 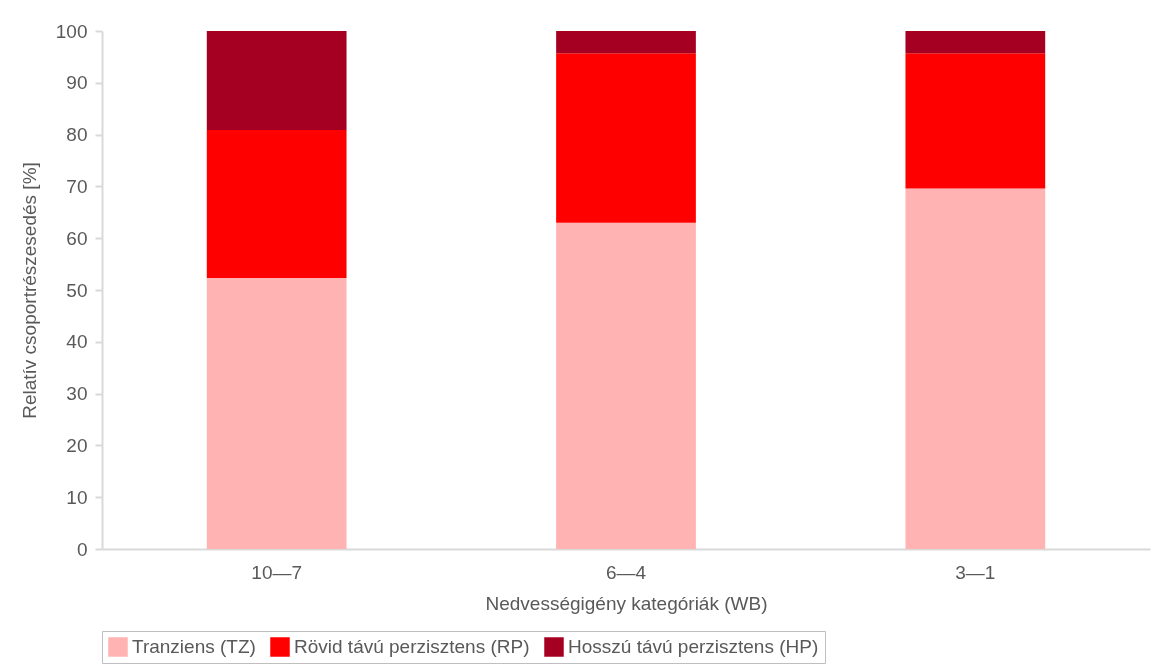 I want to click on y-tick-label: 10, so click(x=77, y=497).